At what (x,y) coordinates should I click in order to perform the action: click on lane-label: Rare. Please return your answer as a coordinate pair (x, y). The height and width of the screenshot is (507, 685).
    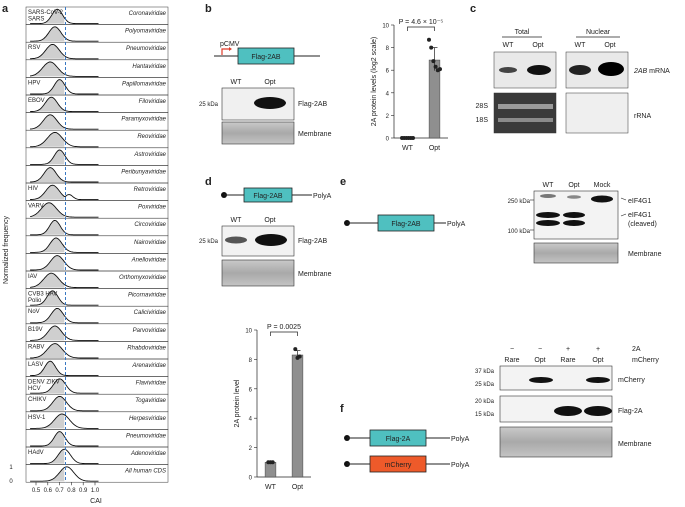
    Looking at the image, I should click on (511, 360).